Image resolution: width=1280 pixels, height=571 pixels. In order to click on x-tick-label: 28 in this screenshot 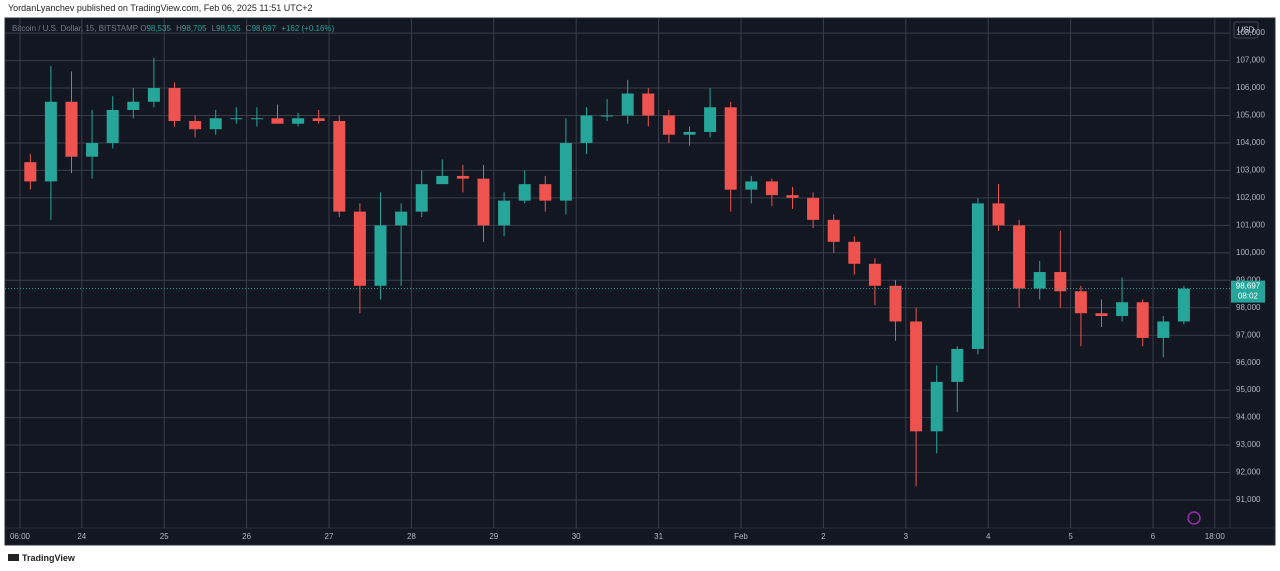, I will do `click(411, 536)`.